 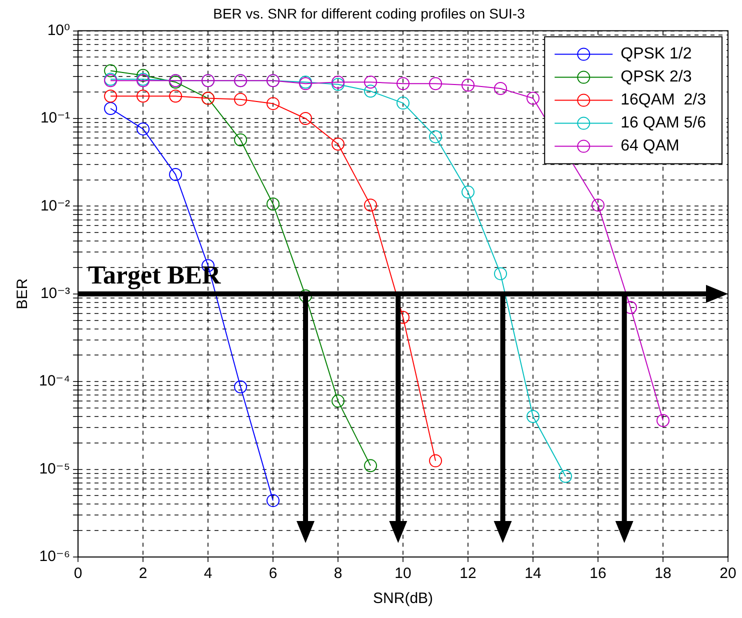 I want to click on y-axis-title: BER, so click(x=23, y=294).